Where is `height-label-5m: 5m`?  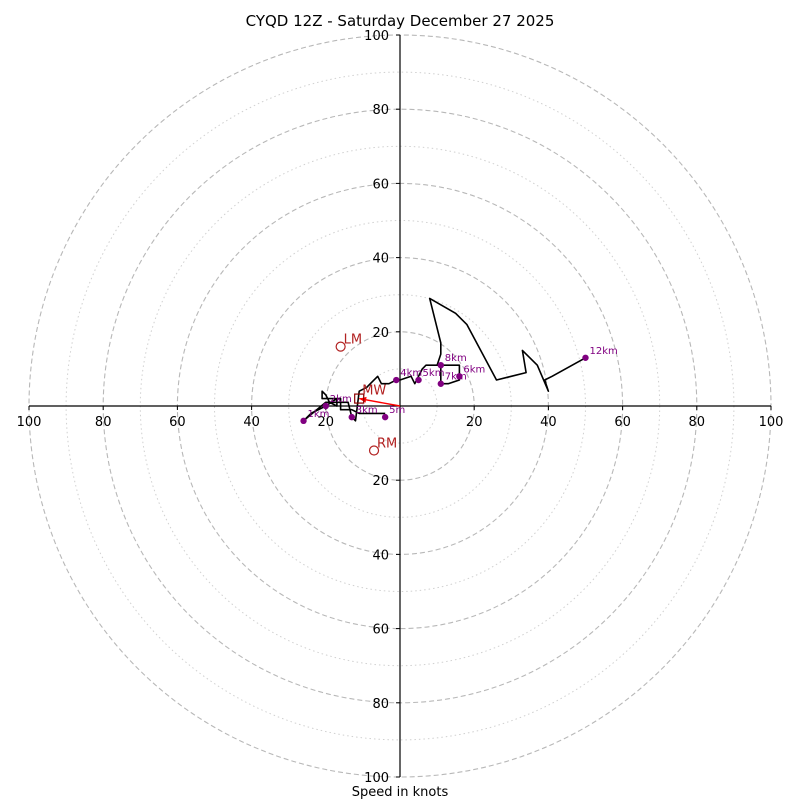
height-label-5m: 5m is located at coordinates (397, 410).